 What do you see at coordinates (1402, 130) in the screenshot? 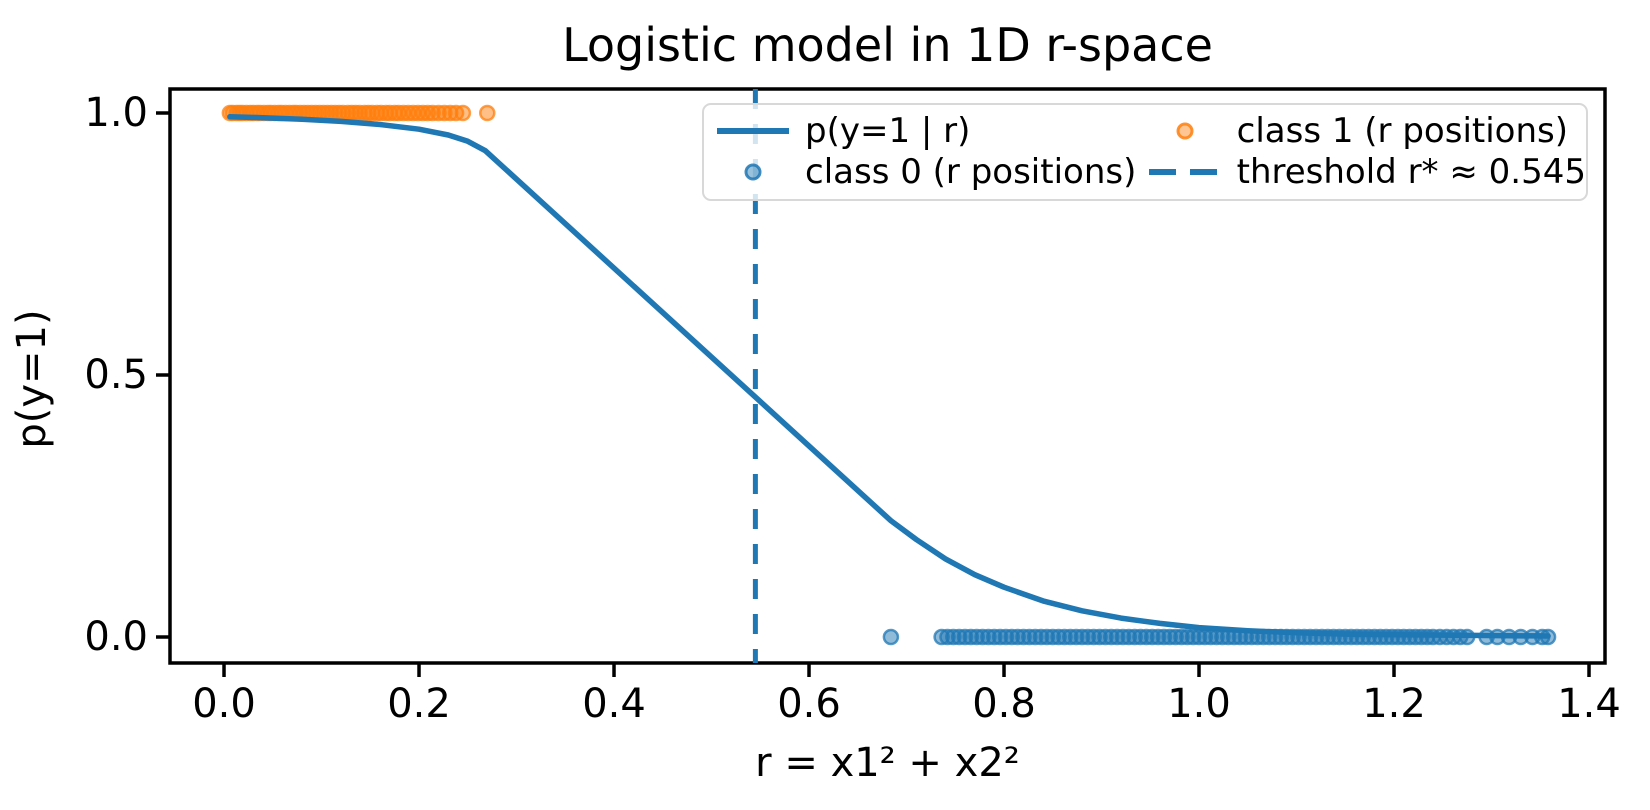
I see `legend-label-class1: class 1 (r positions)` at bounding box center [1402, 130].